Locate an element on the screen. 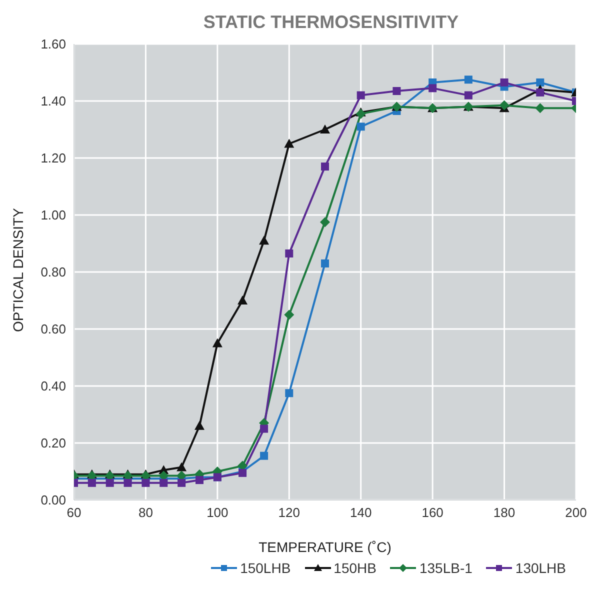  legend-label: 150HB is located at coordinates (354, 568).